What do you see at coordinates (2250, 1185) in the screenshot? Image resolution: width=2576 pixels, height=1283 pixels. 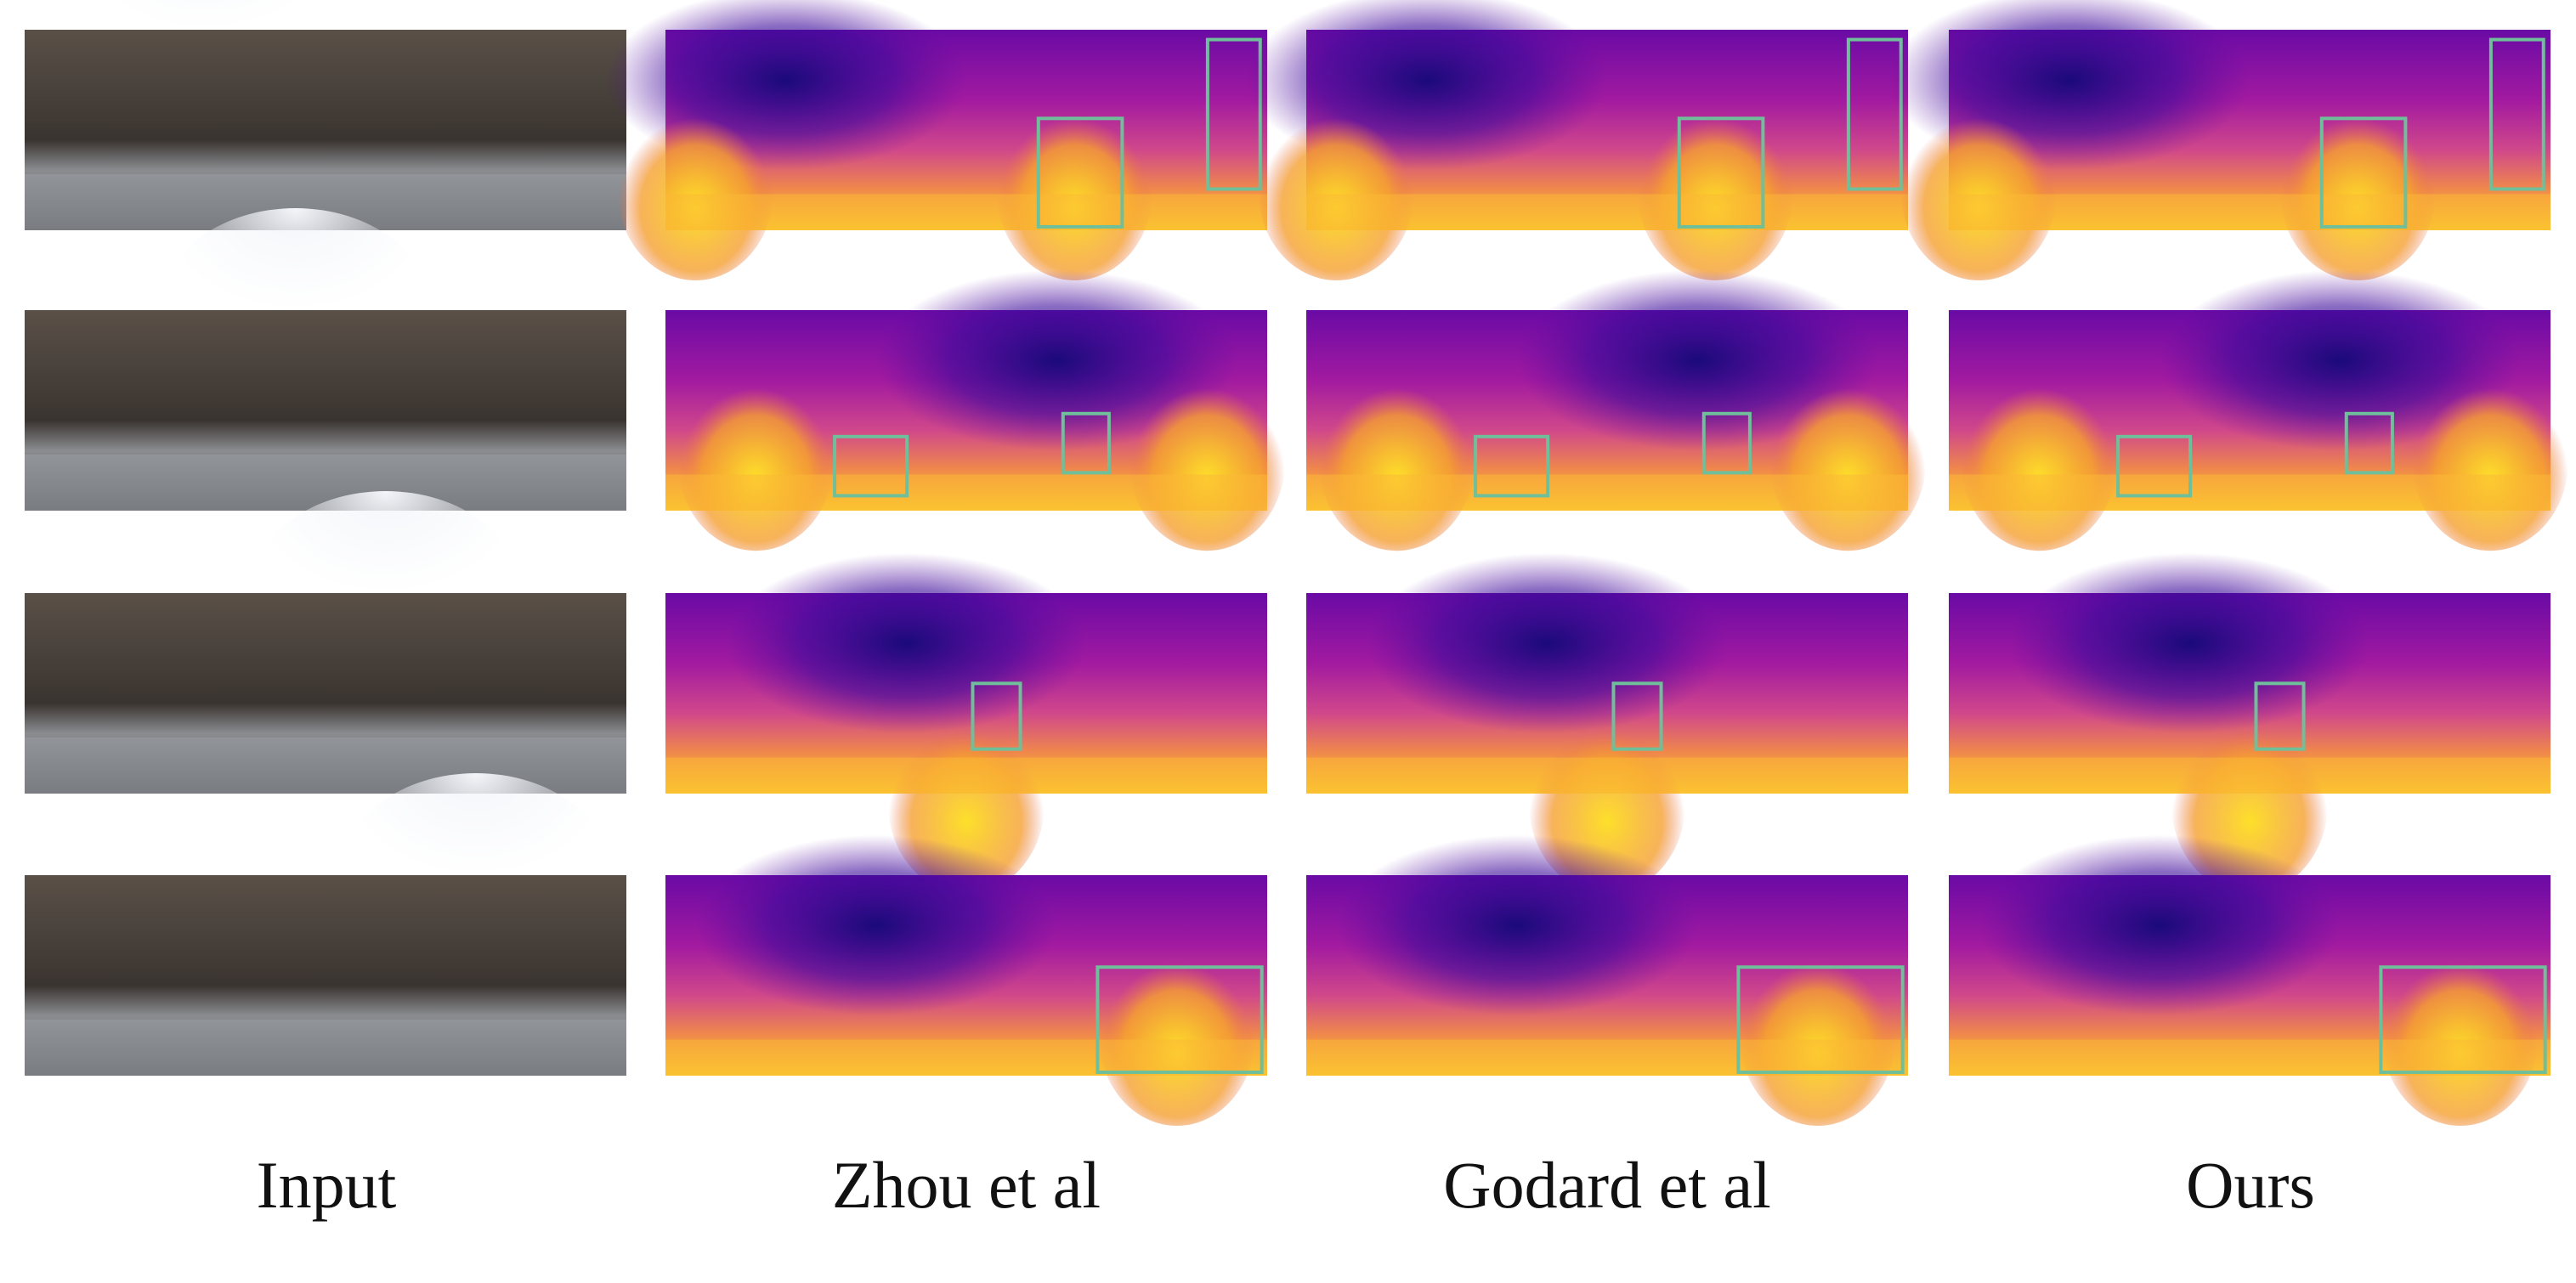 I see `column-label: Ours` at bounding box center [2250, 1185].